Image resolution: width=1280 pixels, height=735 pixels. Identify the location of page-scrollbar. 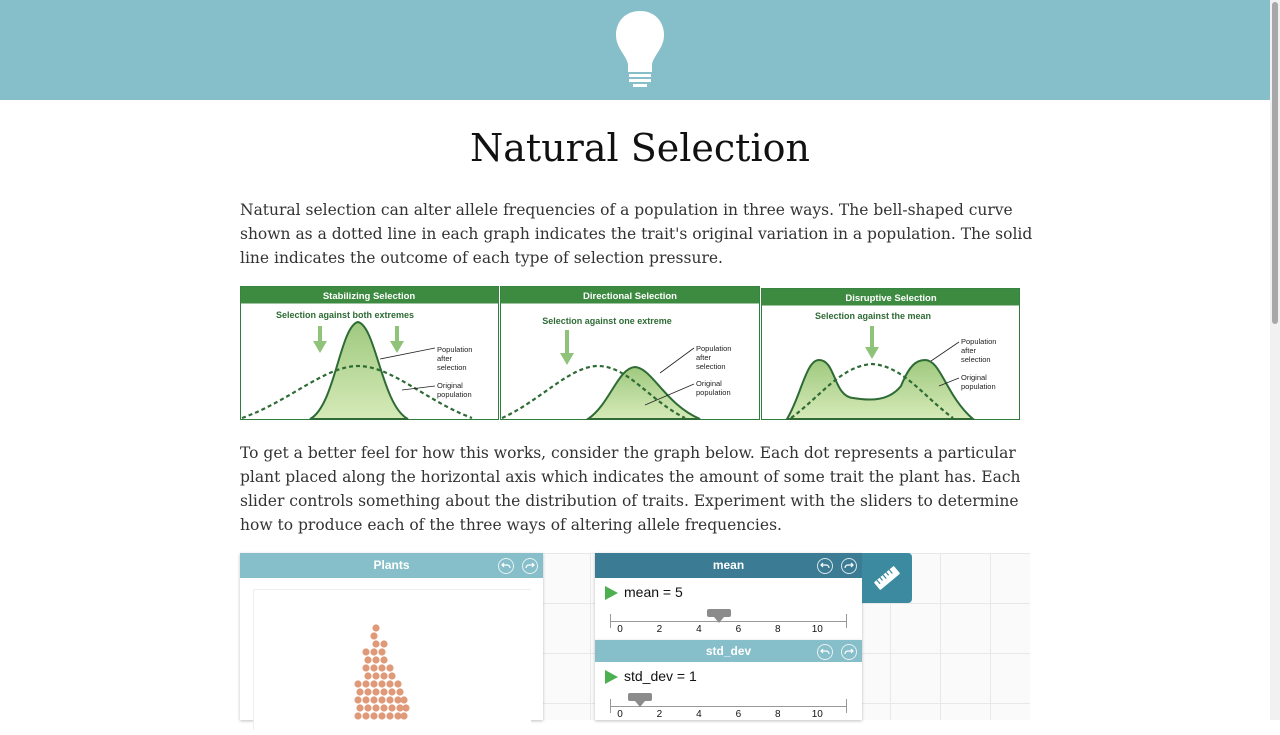
(1275, 360).